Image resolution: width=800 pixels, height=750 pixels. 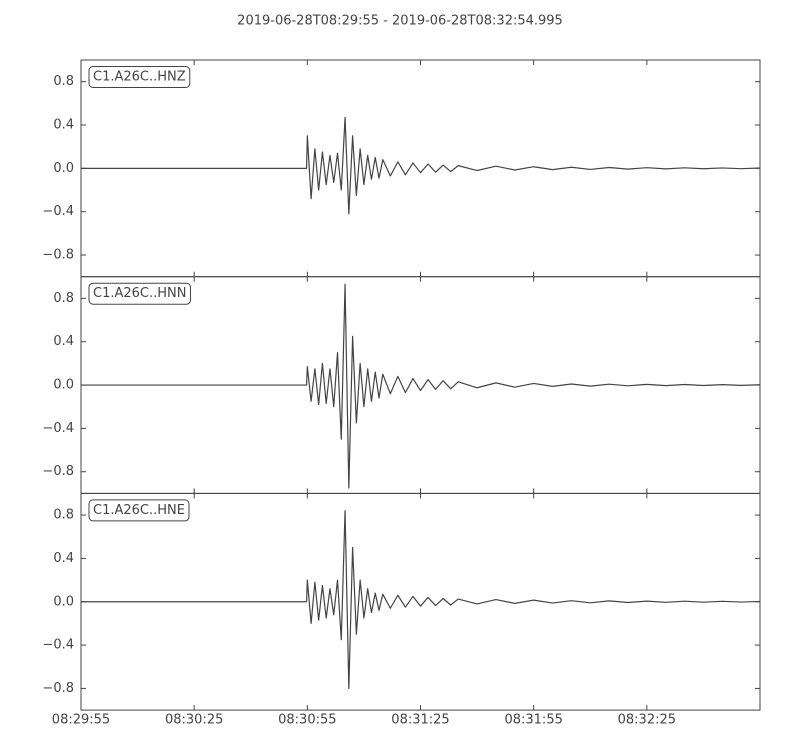 What do you see at coordinates (194, 720) in the screenshot?
I see `x-tick-label: 08:30:25` at bounding box center [194, 720].